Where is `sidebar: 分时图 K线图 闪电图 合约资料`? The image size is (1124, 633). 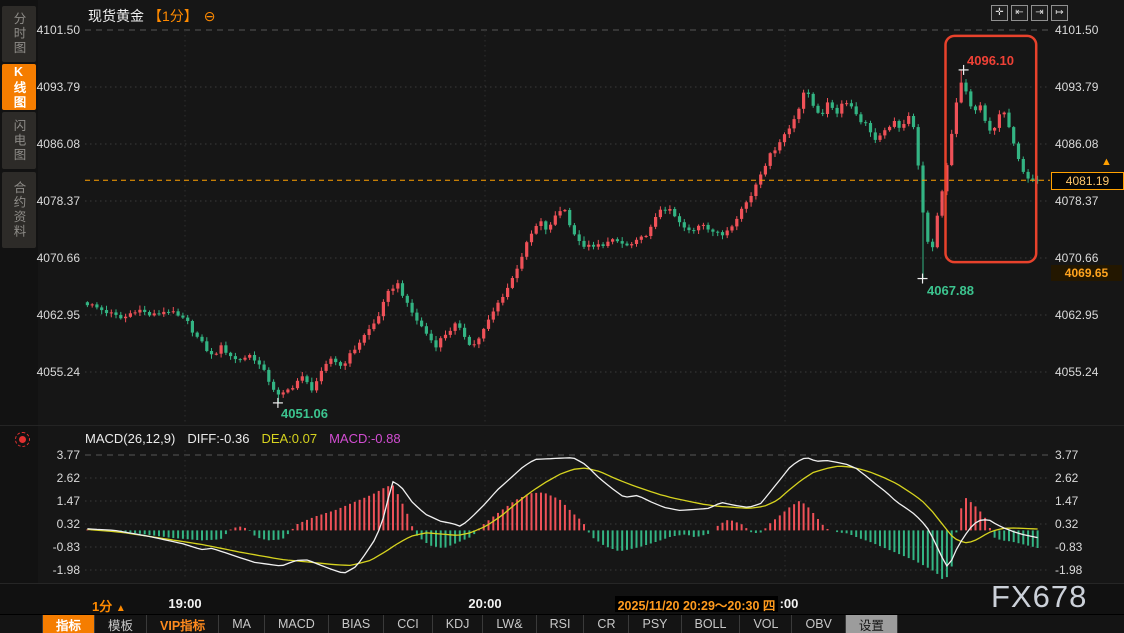
sidebar: 分时图 K线图 闪电图 合约资料 is located at coordinates (19, 316).